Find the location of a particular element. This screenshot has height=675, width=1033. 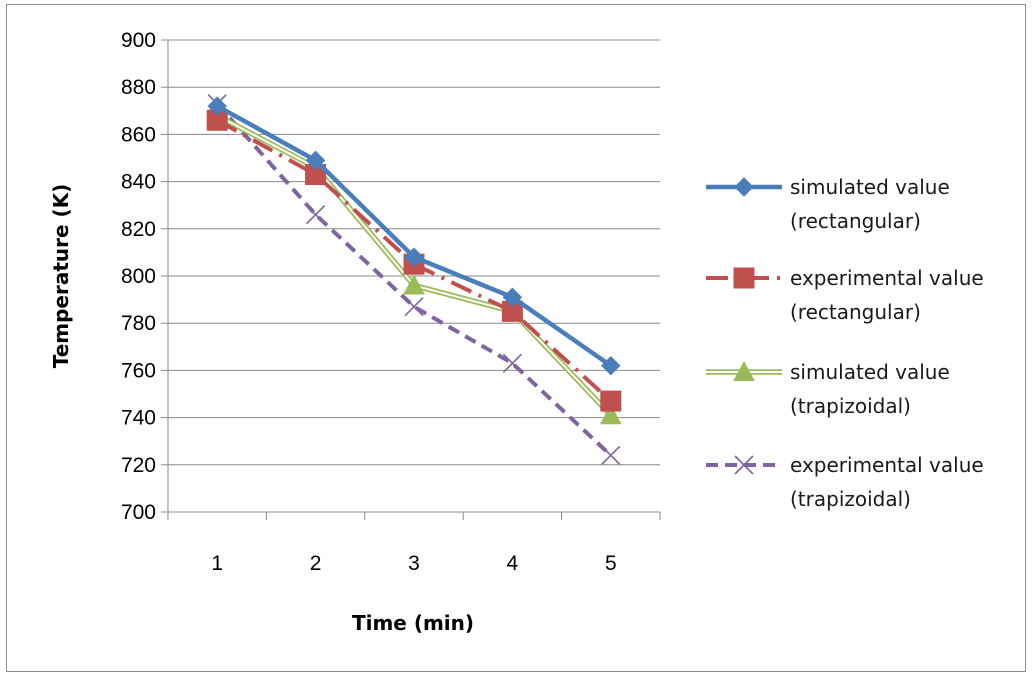

y-tick-labels: 700 720 740 760 780 800 820 840 860 880 900 is located at coordinates (138, 276).